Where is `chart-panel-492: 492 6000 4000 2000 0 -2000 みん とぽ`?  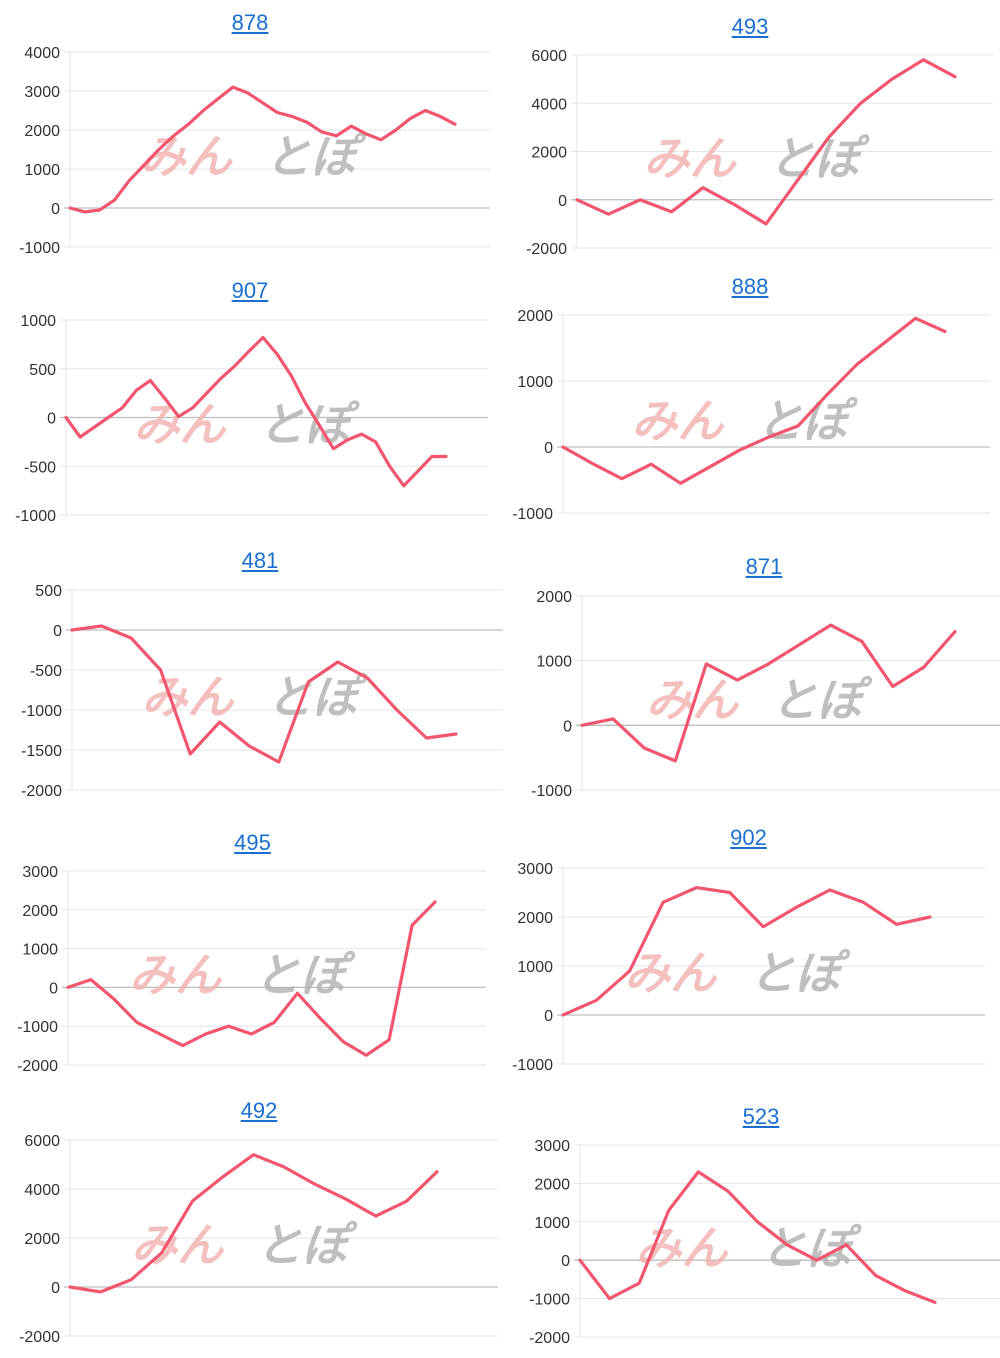
chart-panel-492: 492 6000 4000 2000 0 -2000 みん とぽ is located at coordinates (259, 1227).